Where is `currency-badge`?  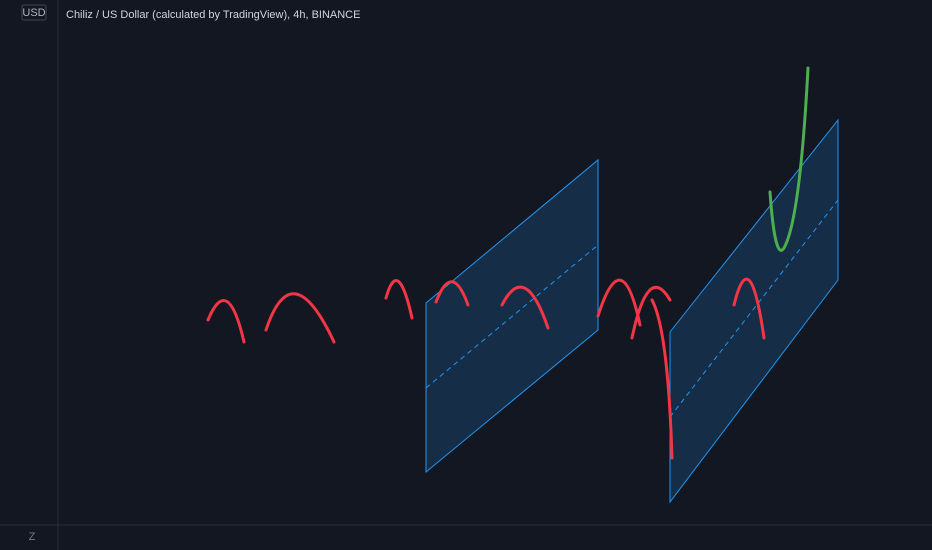
currency-badge is located at coordinates (34, 12).